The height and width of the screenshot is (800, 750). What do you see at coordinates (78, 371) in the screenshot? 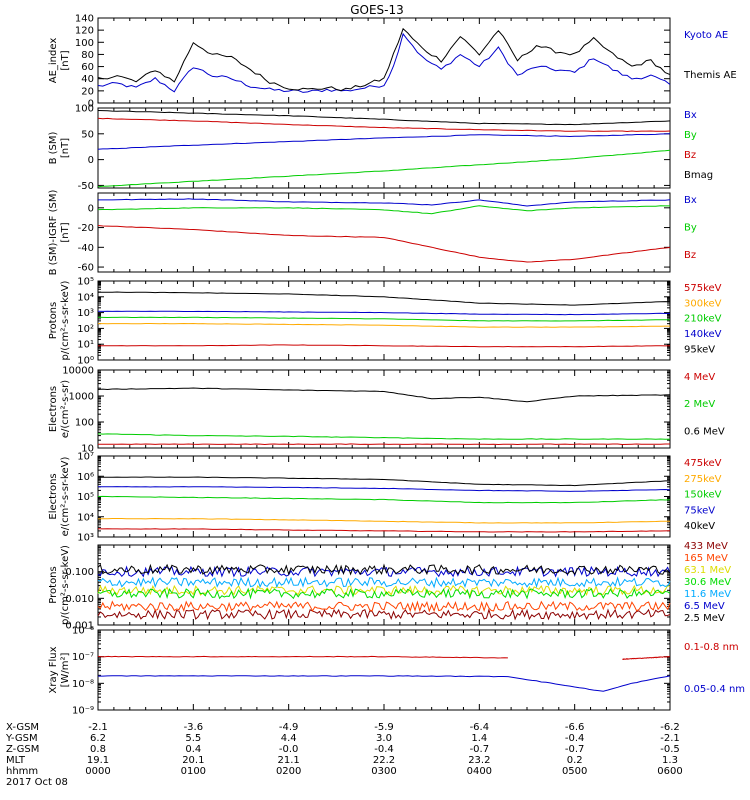
I see `y-tick-label: 10000` at bounding box center [78, 371].